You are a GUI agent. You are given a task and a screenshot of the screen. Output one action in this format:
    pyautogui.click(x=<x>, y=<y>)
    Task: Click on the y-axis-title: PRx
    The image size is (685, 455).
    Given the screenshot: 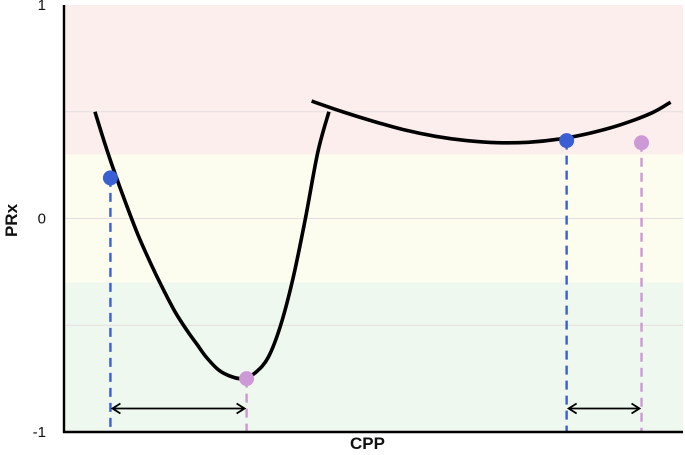 What is the action you would take?
    pyautogui.click(x=11, y=220)
    